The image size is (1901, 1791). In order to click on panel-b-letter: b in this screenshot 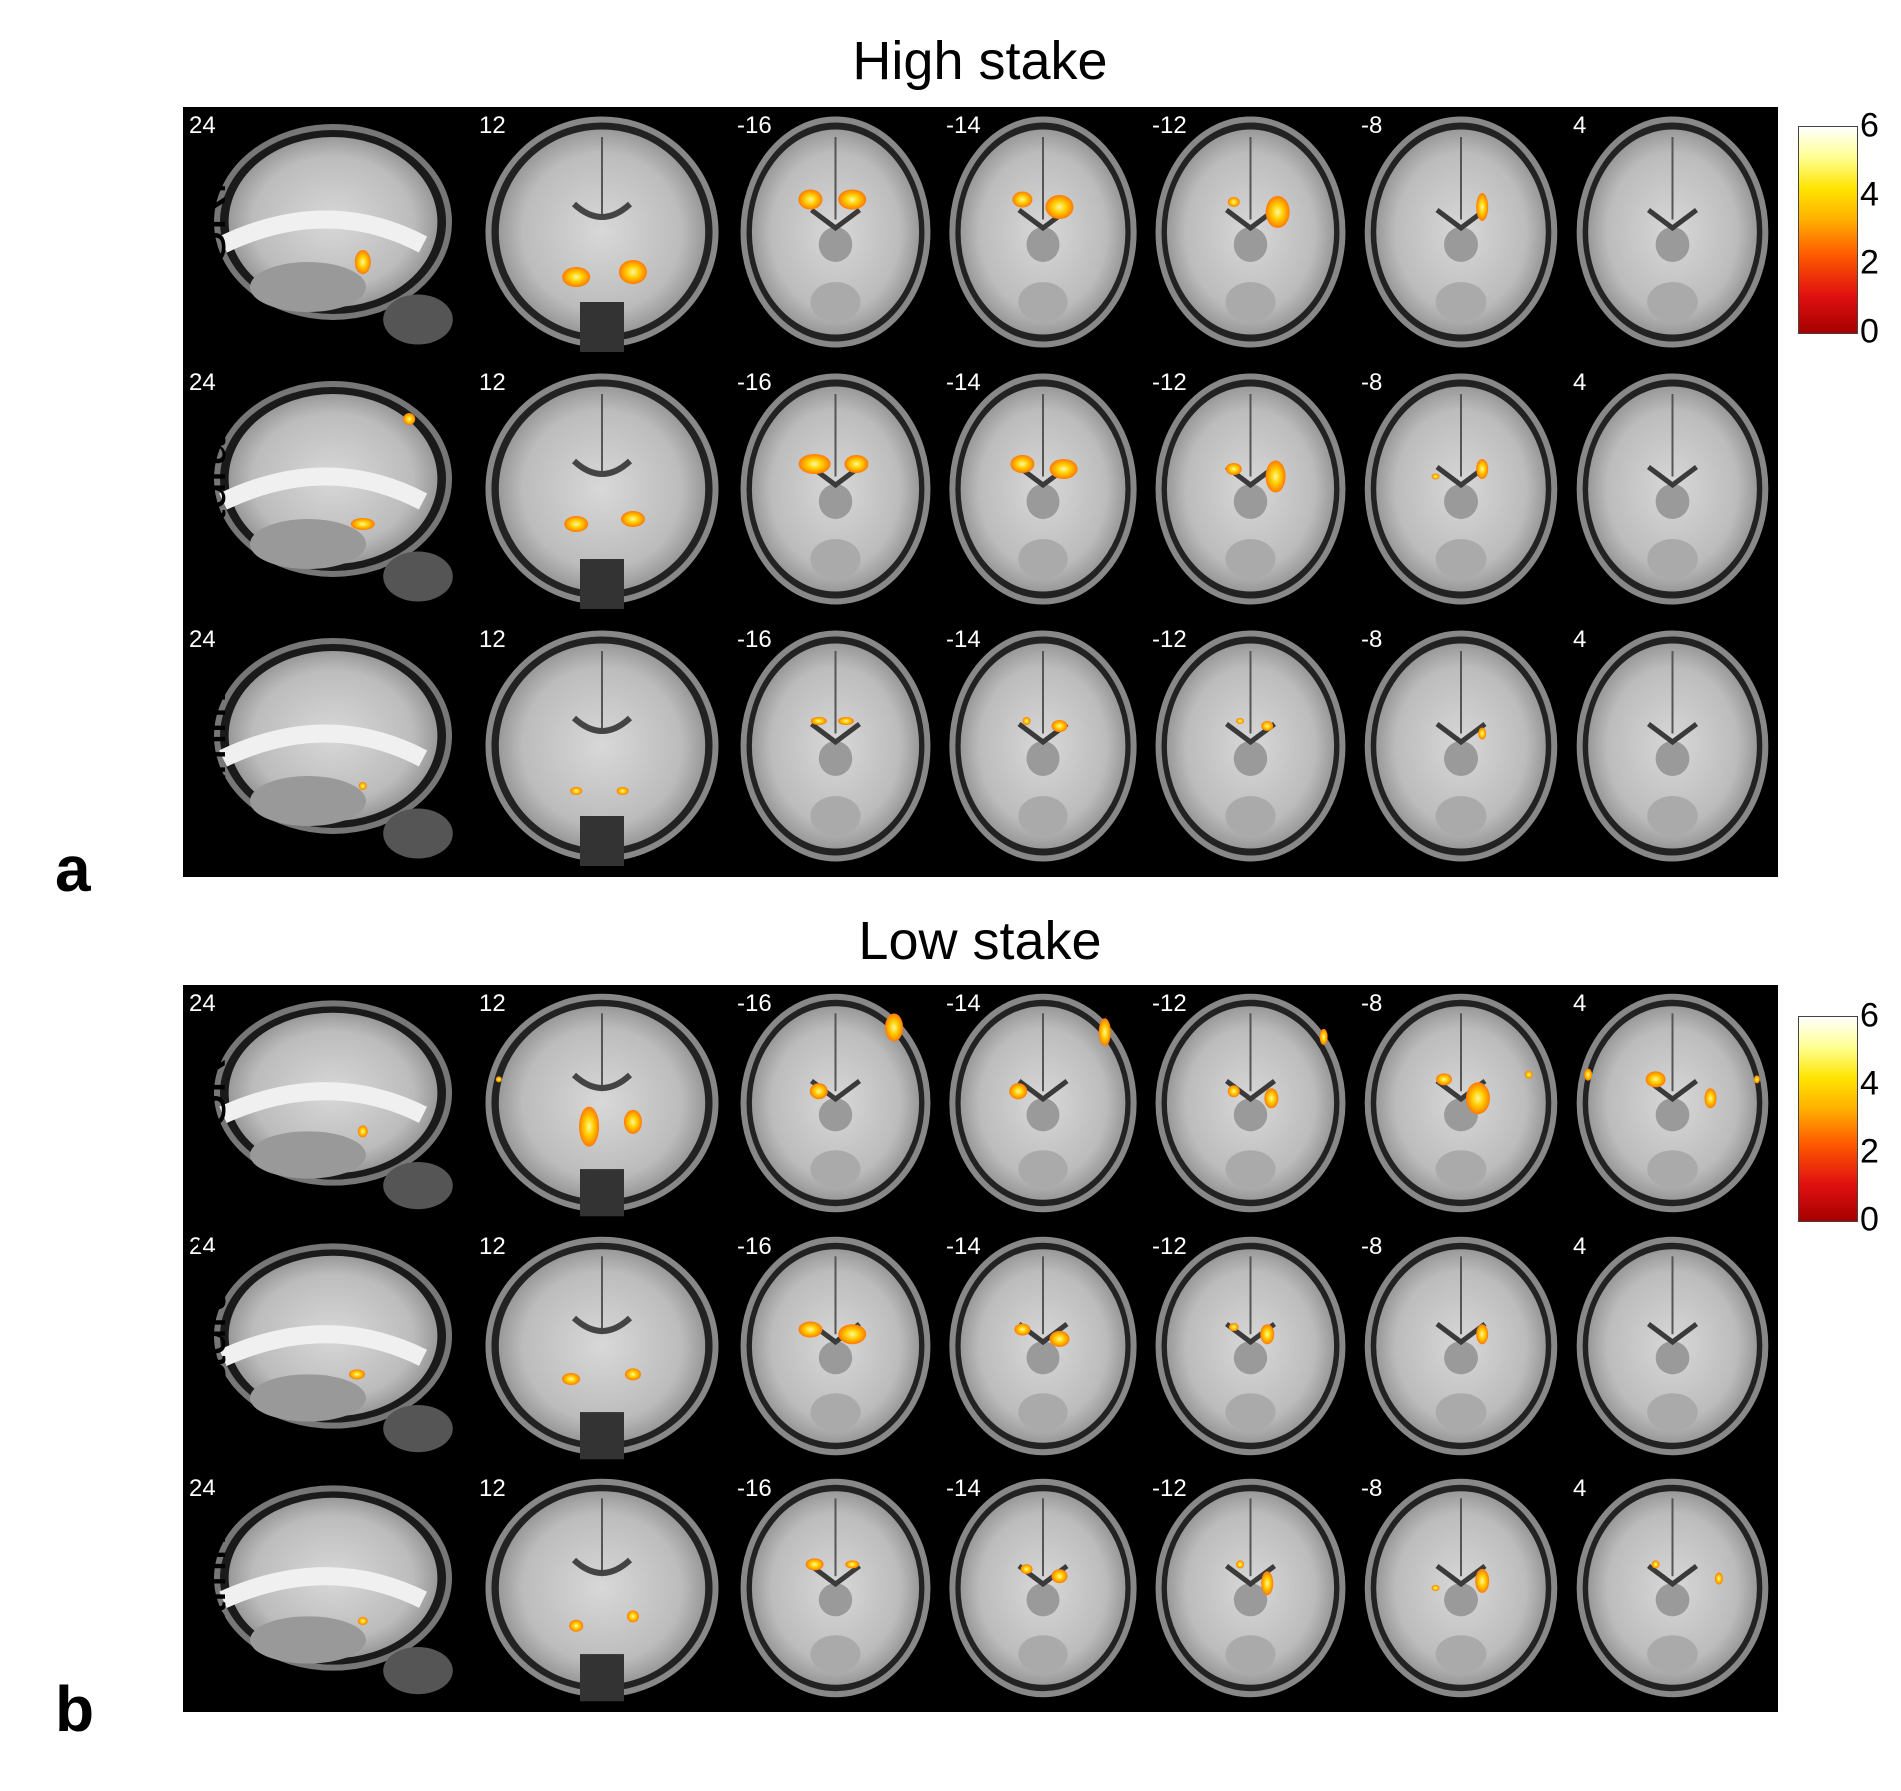, I will do `click(75, 1709)`.